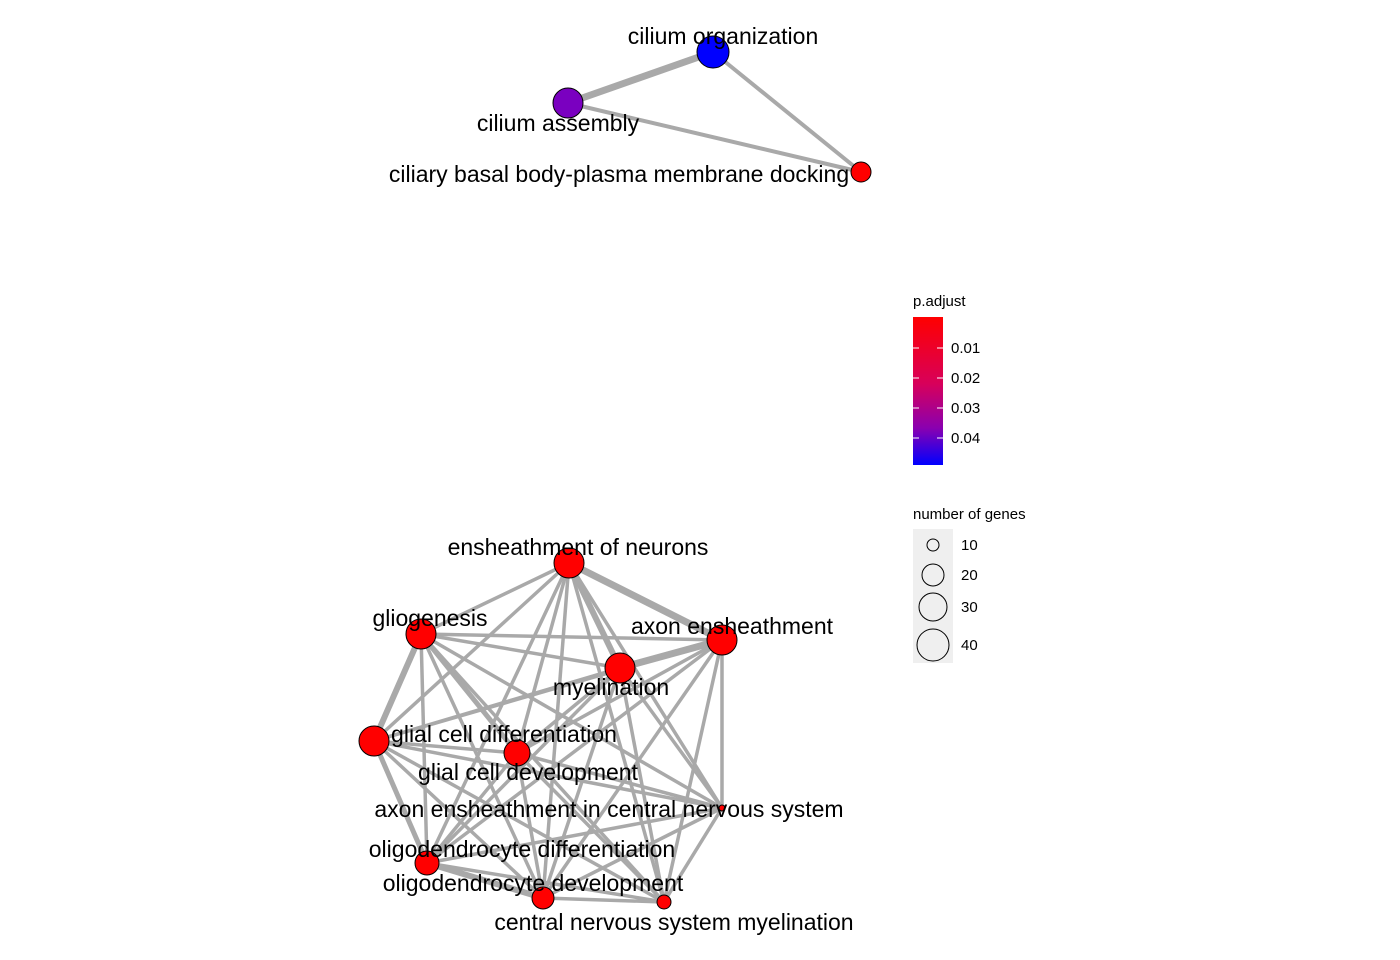  Describe the element at coordinates (965, 438) in the screenshot. I see `color-tick-label: 0.04` at that location.